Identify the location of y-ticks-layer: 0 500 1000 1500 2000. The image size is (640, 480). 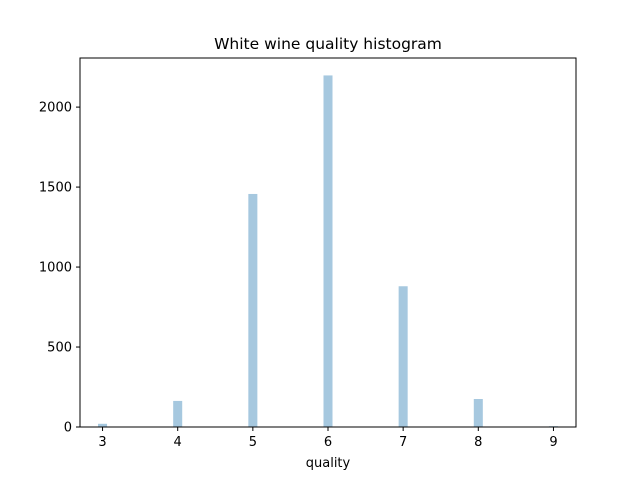
(59, 268).